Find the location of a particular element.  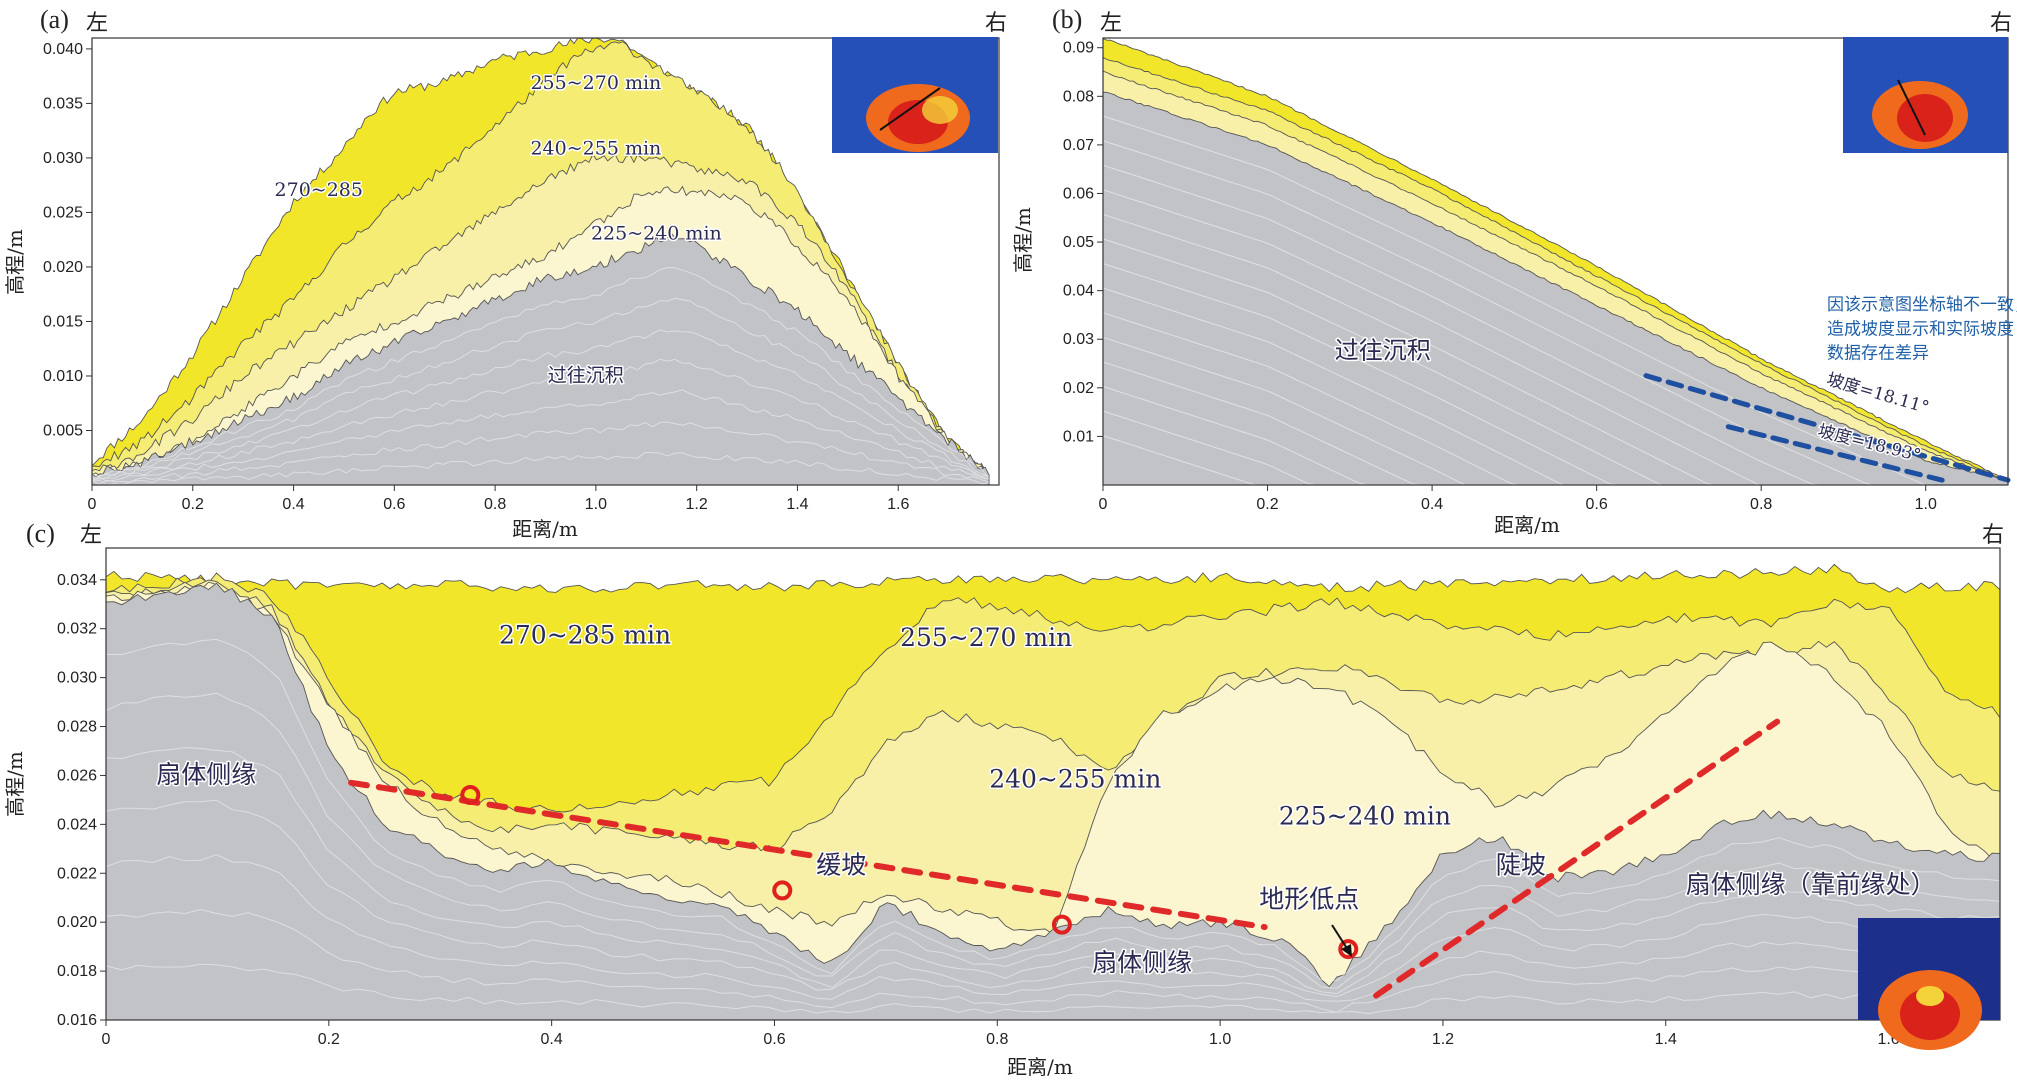

panel-b-right-label: 右 is located at coordinates (2001, 23).